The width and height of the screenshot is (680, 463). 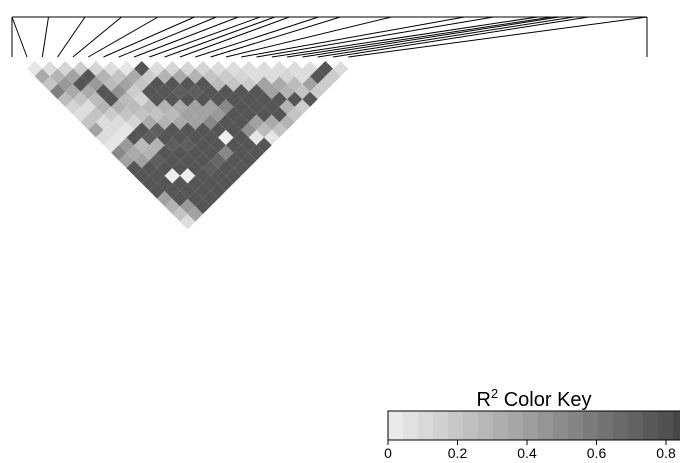 What do you see at coordinates (533, 398) in the screenshot?
I see `color-key-title: R2 Color Key` at bounding box center [533, 398].